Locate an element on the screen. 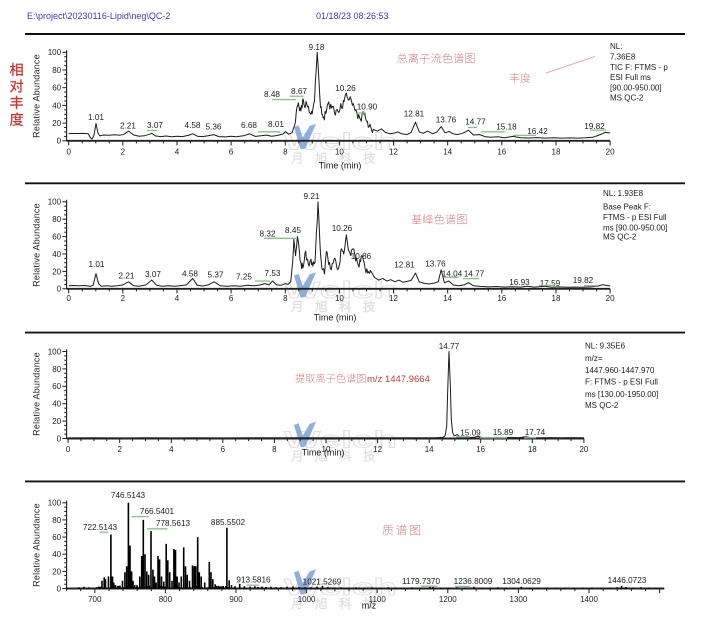  svg-text: 778.5613 is located at coordinates (173, 523).